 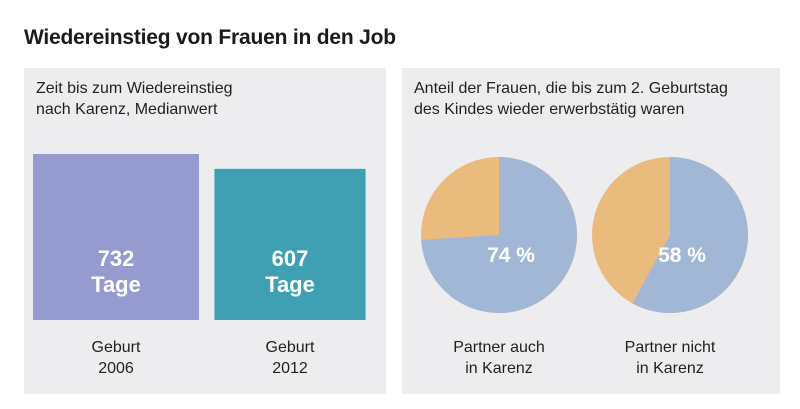 What do you see at coordinates (499, 347) in the screenshot?
I see `pie-0-caption-0: Partner auch` at bounding box center [499, 347].